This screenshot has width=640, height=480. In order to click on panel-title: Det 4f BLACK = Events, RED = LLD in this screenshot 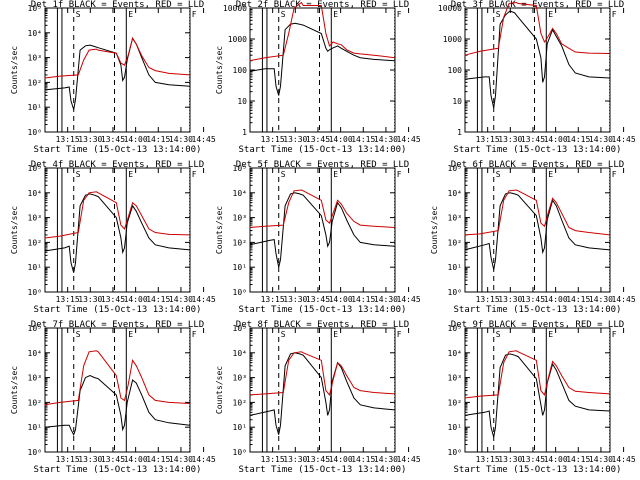, I will do `click(117, 165)`.